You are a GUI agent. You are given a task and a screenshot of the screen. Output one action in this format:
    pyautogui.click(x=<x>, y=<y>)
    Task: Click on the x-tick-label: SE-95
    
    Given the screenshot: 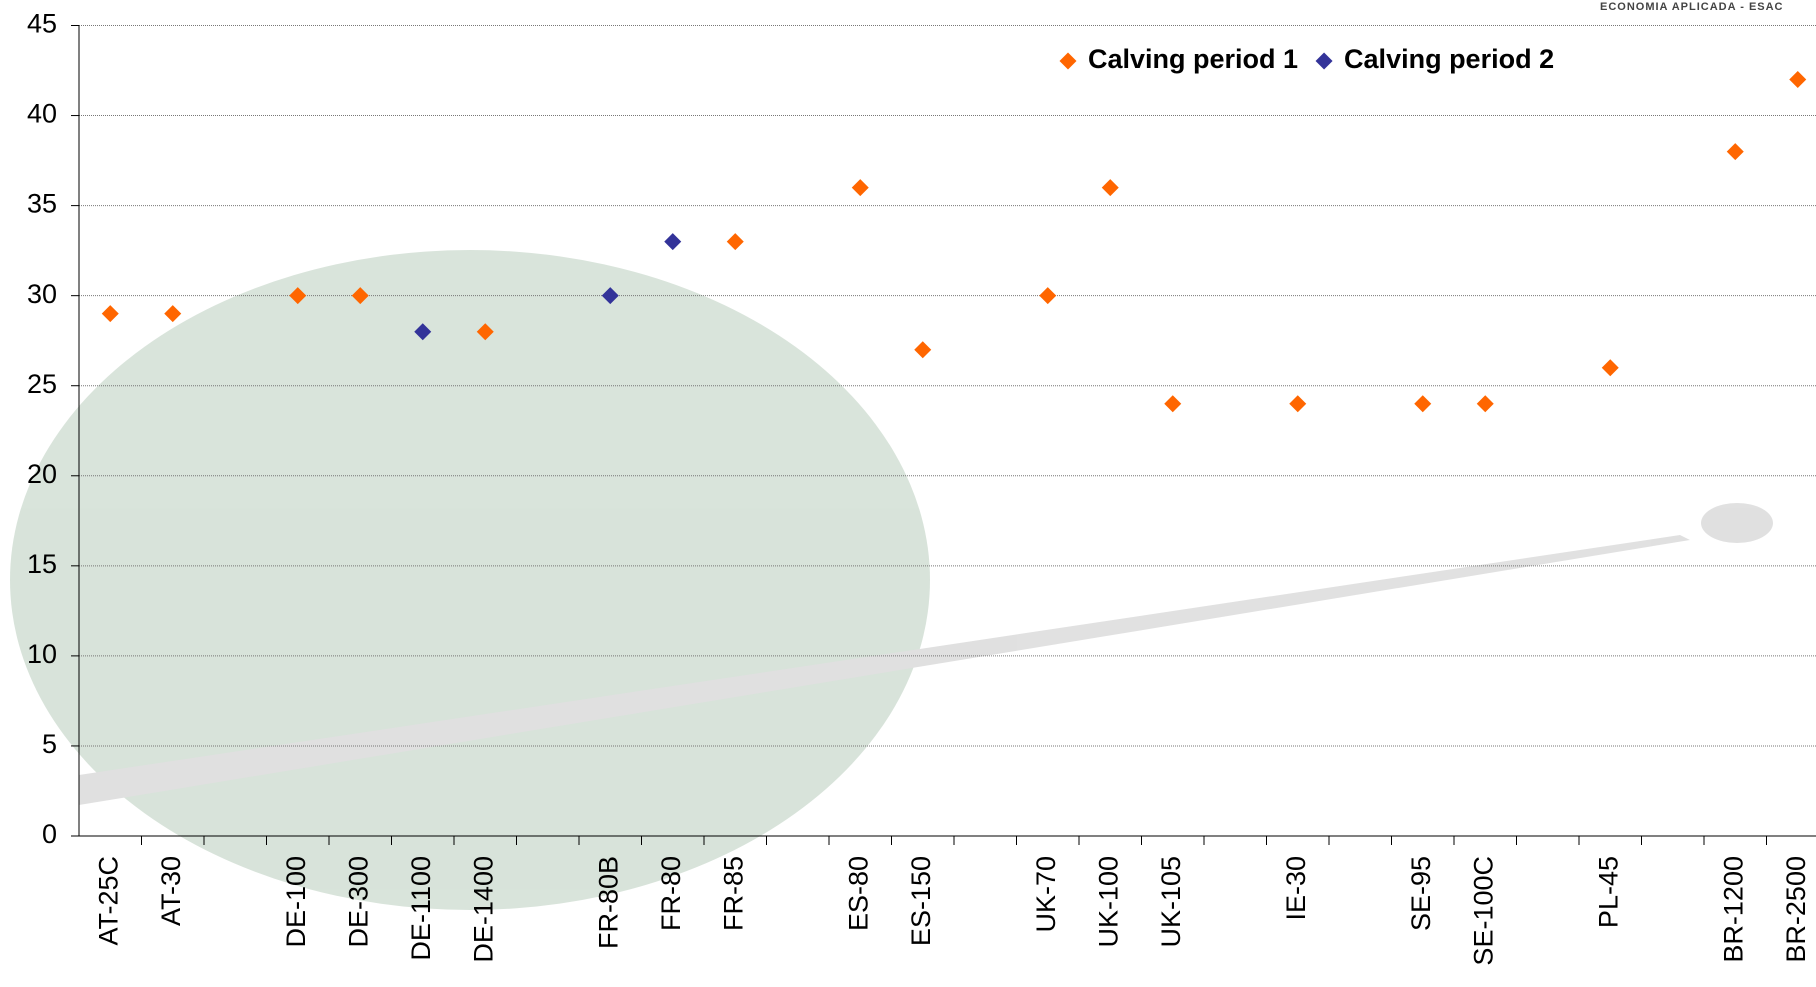 What is the action you would take?
    pyautogui.click(x=1421, y=893)
    